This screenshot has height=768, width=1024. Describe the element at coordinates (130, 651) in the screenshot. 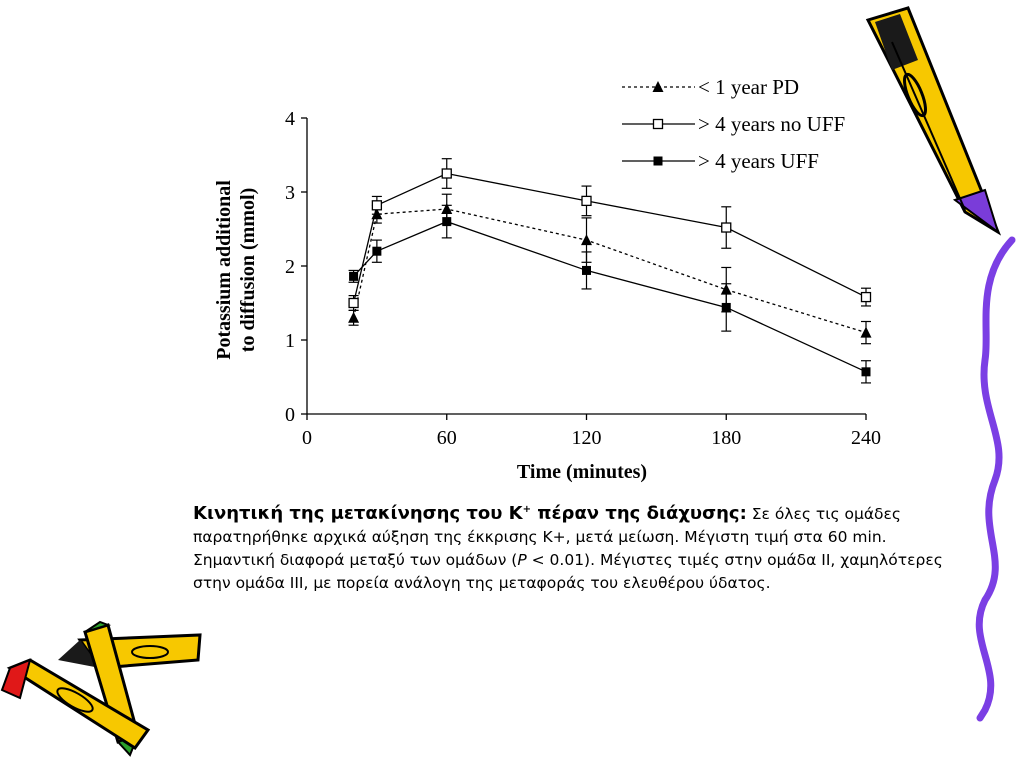

I see `pencil-bottom-left-1-icon` at that location.